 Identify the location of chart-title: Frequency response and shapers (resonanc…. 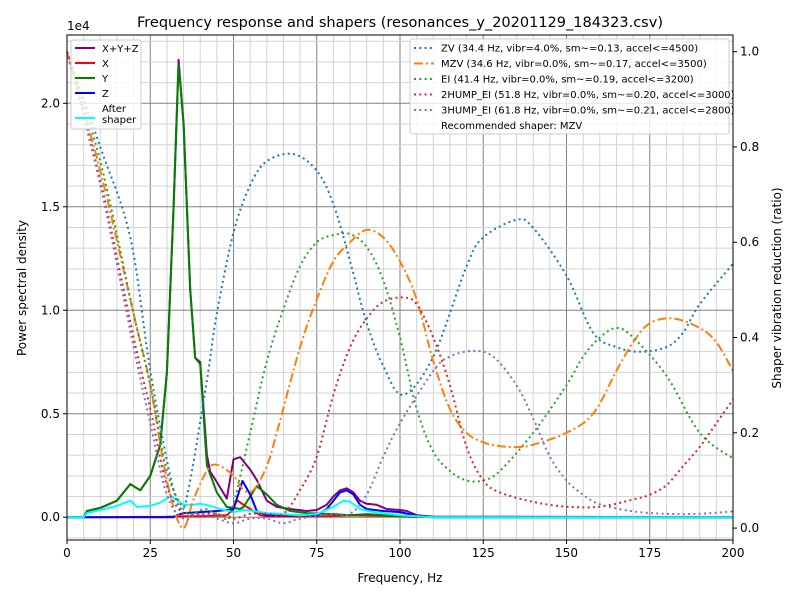
(400, 23).